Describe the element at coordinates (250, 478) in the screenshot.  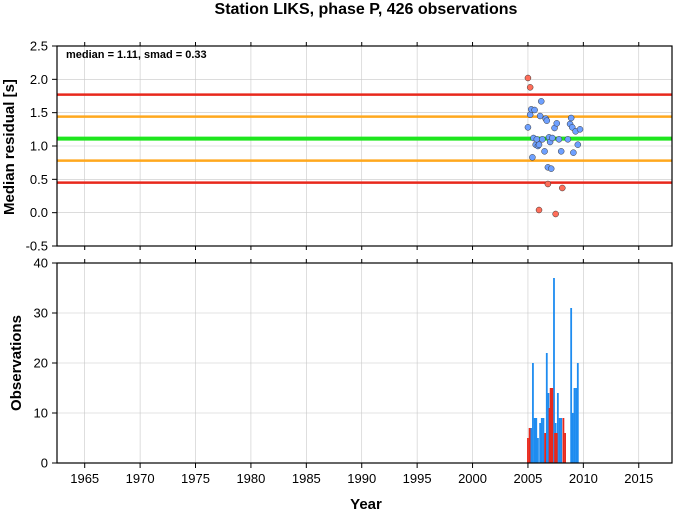
I see `x-tick-label: 1980` at that location.